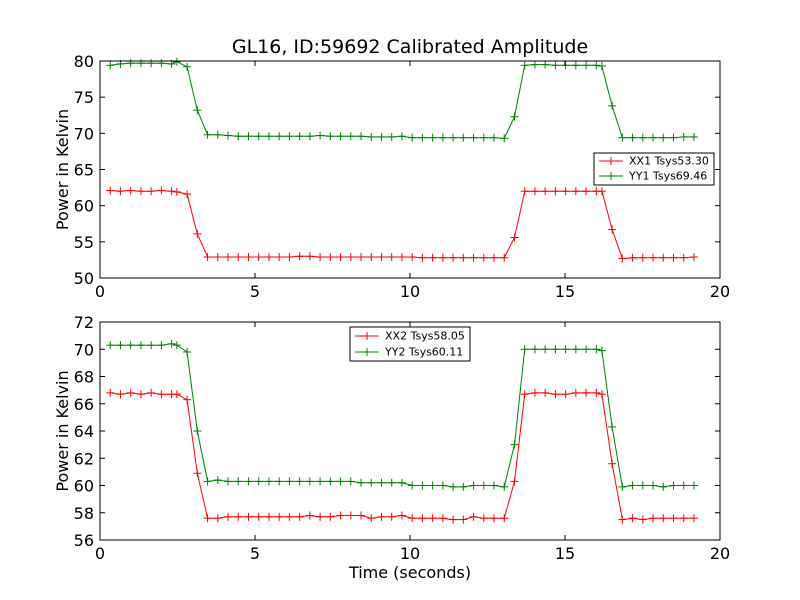  I want to click on bottom-y-tick-label-2: 60, so click(84, 486).